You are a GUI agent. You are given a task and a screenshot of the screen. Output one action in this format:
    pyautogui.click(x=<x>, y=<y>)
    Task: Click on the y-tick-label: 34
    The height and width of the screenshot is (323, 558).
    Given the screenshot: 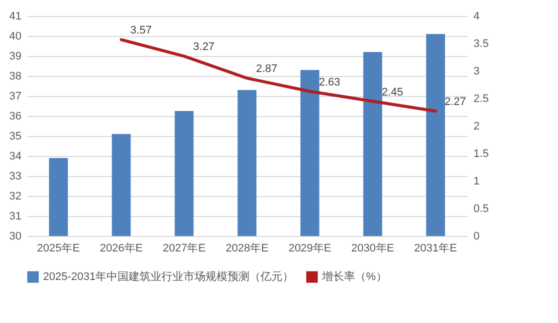 What is the action you would take?
    pyautogui.click(x=15, y=156)
    